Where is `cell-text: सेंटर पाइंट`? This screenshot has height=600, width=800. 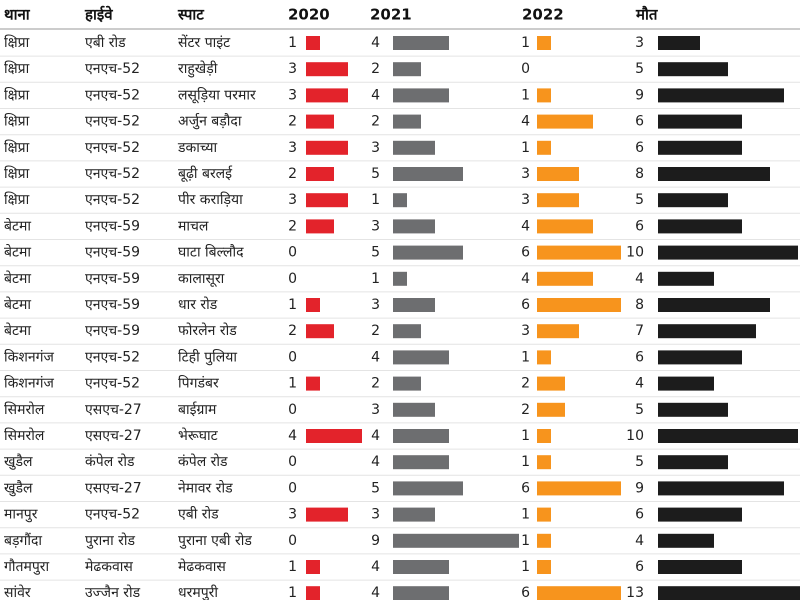
cell-text: सेंटर पाइंट is located at coordinates (204, 42).